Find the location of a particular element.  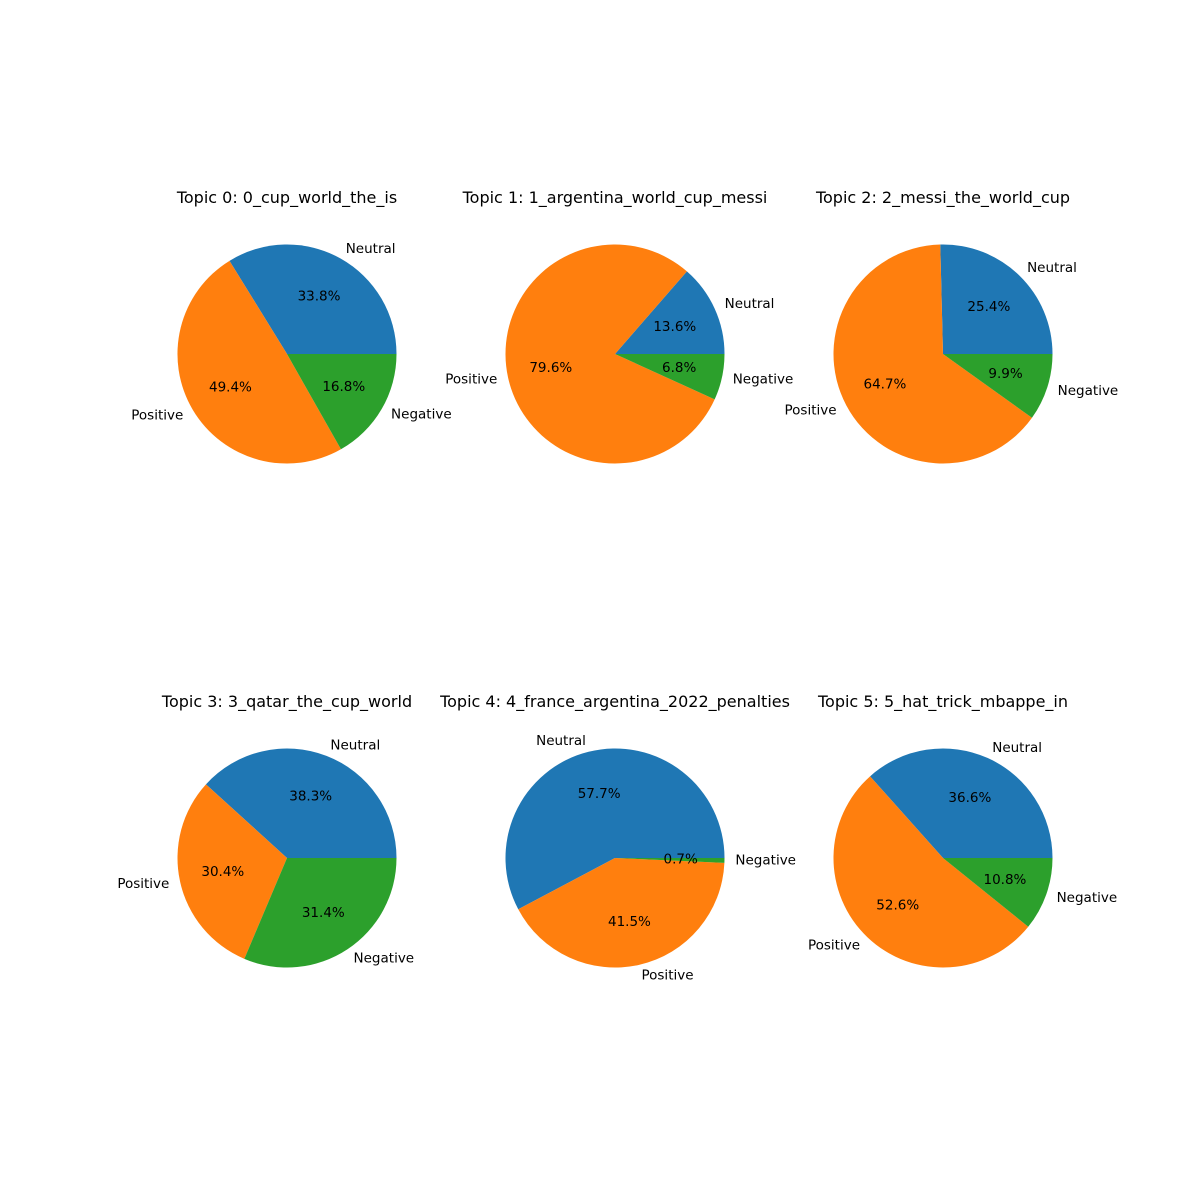

percent-label: 52.6% is located at coordinates (897, 906).